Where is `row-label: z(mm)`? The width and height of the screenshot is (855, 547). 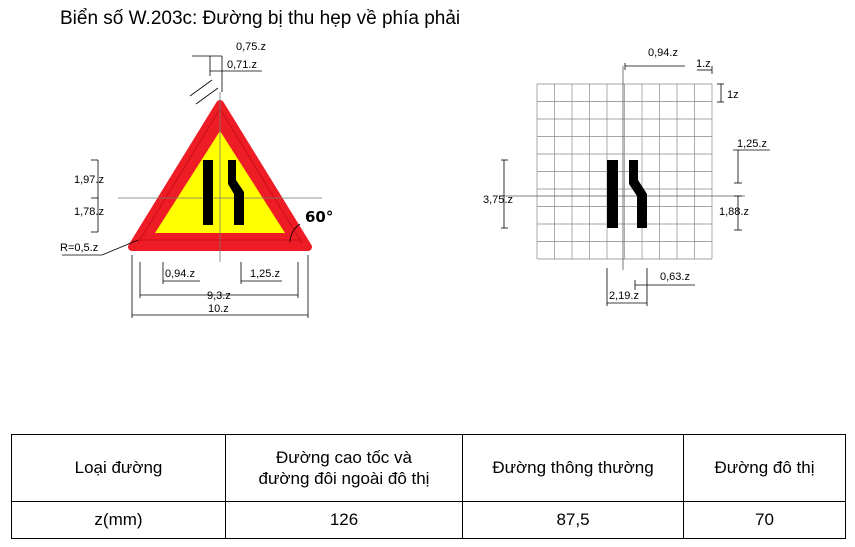 row-label: z(mm) is located at coordinates (118, 520).